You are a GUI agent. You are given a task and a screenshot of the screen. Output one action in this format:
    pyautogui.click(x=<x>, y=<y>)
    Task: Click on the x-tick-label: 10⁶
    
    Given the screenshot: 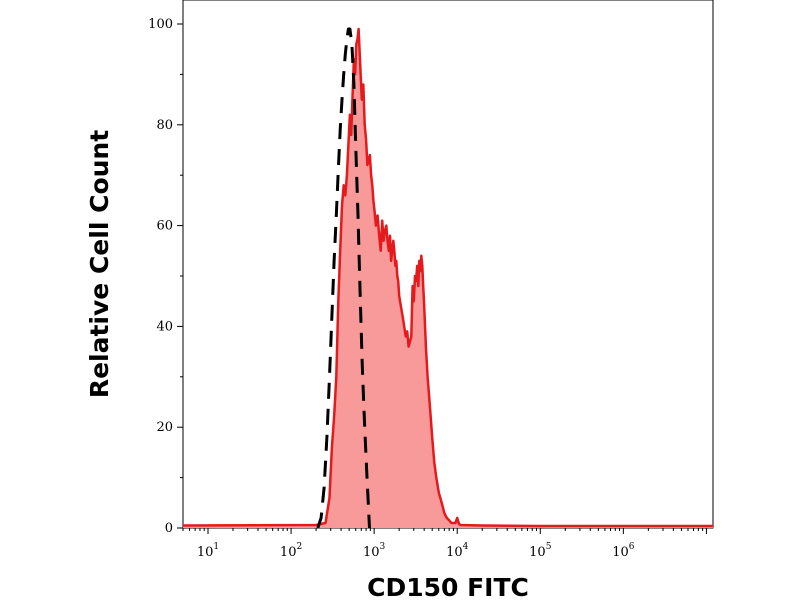 What is the action you would take?
    pyautogui.click(x=623, y=551)
    